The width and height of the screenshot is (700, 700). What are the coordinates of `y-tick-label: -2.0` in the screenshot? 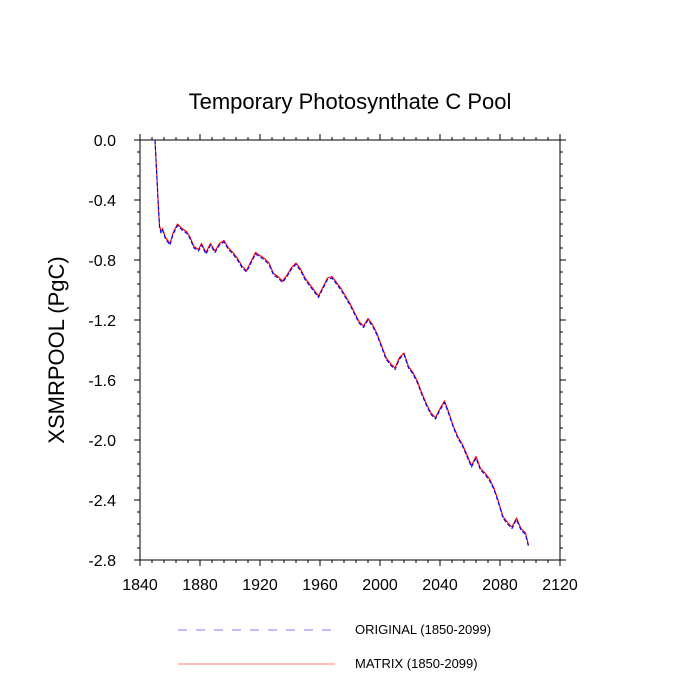 It's located at (102, 441).